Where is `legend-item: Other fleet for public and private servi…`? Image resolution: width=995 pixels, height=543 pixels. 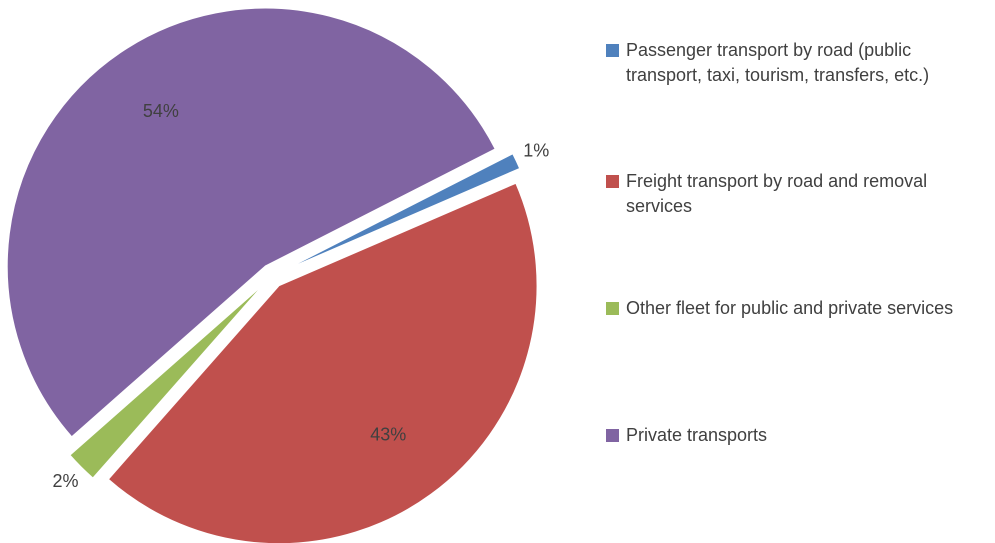 legend-item: Other fleet for public and private servi… is located at coordinates (798, 308).